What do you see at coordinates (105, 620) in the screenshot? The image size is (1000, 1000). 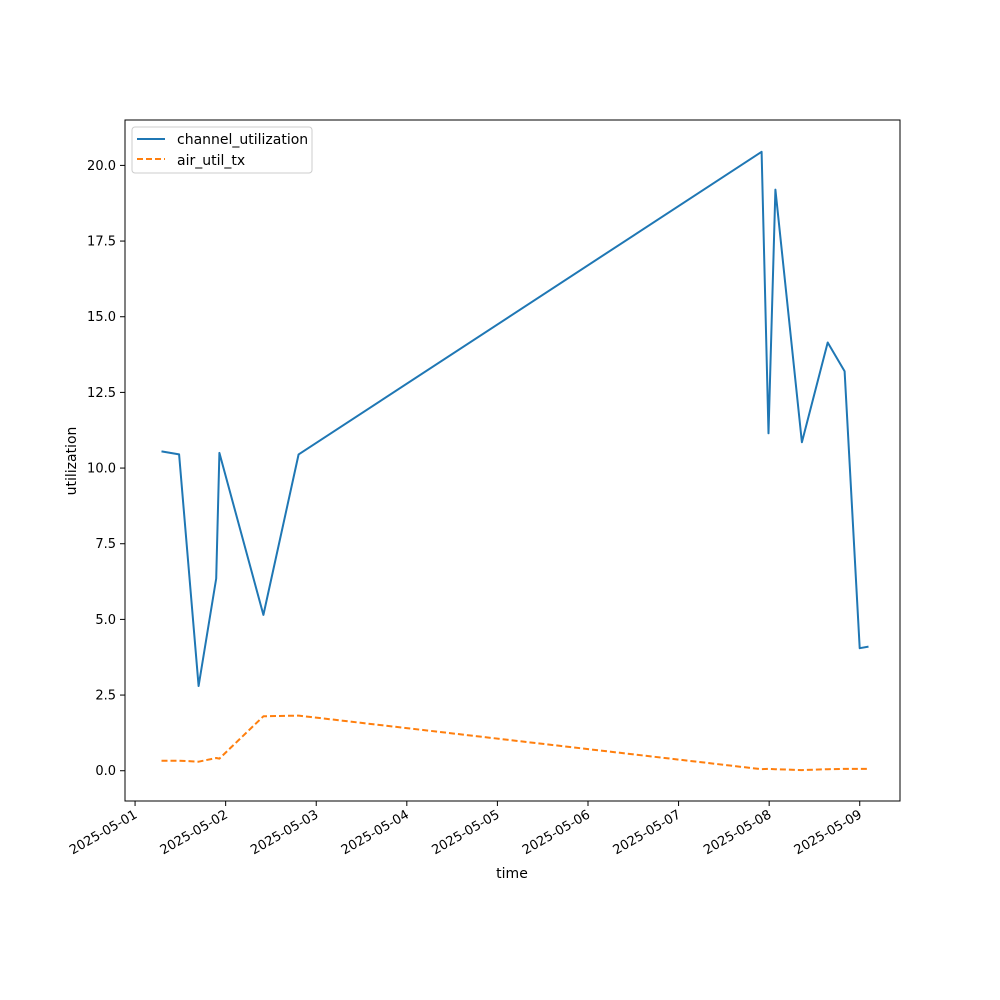 I see `y-tick-label: 5.0` at bounding box center [105, 620].